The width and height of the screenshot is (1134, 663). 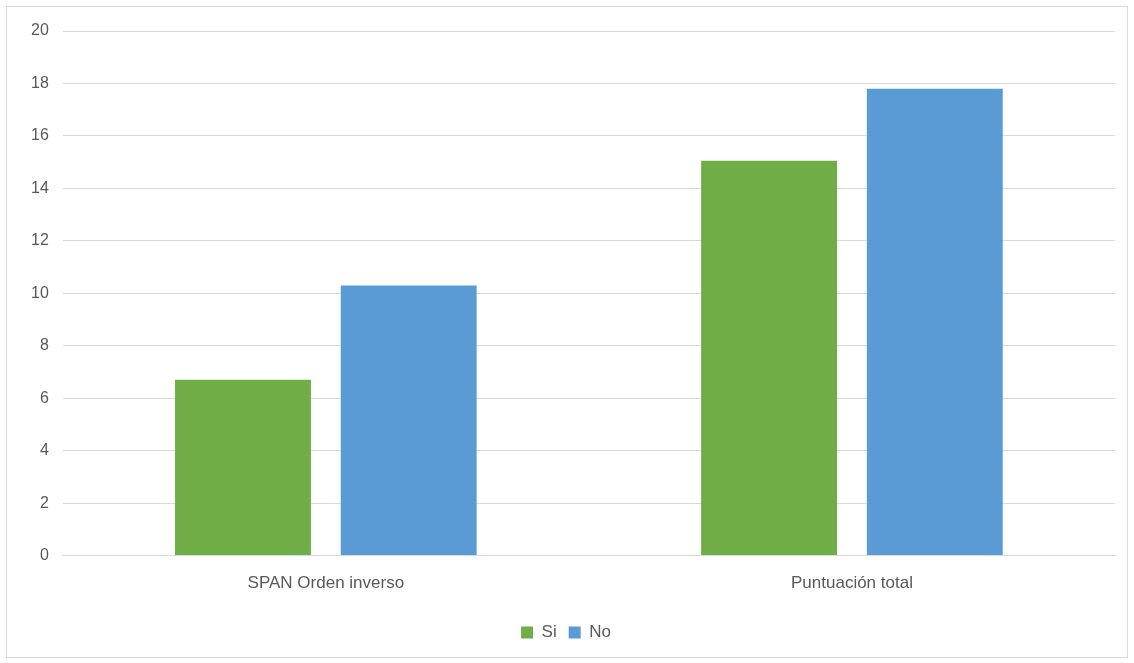 I want to click on y-tick-label: 2, so click(x=44, y=502).